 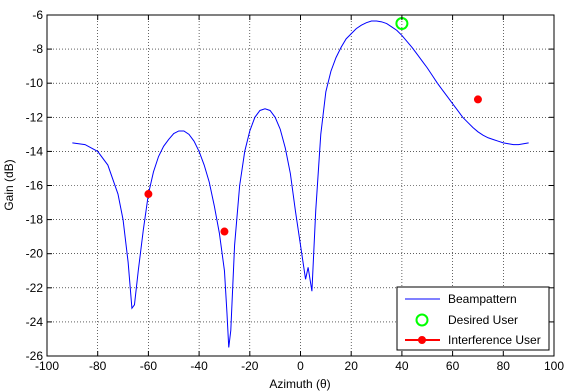 I want to click on y-tick-label: -10, so click(x=35, y=83).